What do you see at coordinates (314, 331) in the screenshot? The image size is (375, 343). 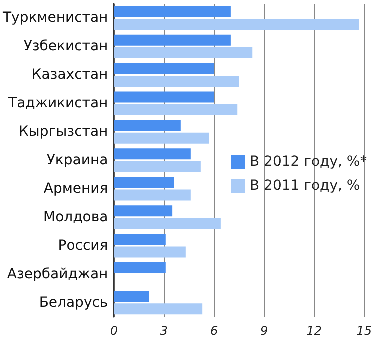 I see `x-tick-label: 12` at bounding box center [314, 331].